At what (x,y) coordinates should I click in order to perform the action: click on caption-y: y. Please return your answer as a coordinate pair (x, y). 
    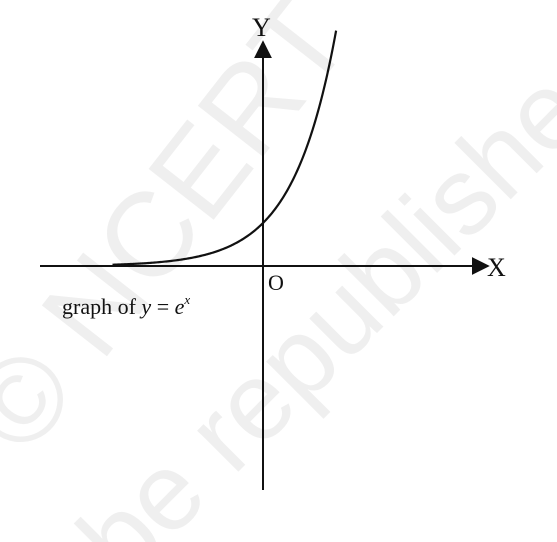
    Looking at the image, I should click on (145, 306).